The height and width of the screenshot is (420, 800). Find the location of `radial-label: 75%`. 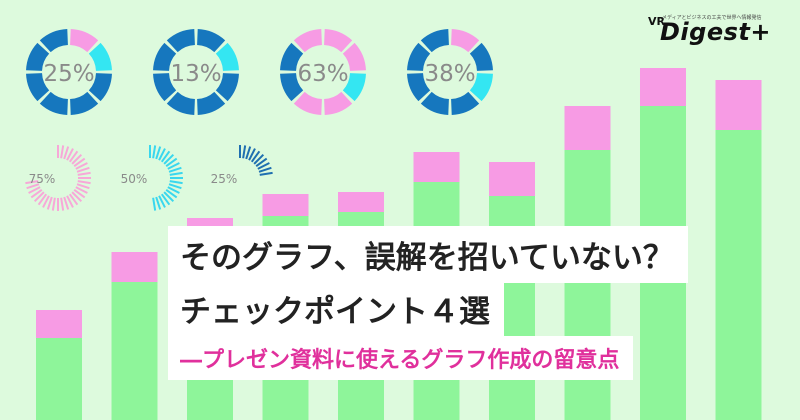

radial-label: 75% is located at coordinates (42, 179).